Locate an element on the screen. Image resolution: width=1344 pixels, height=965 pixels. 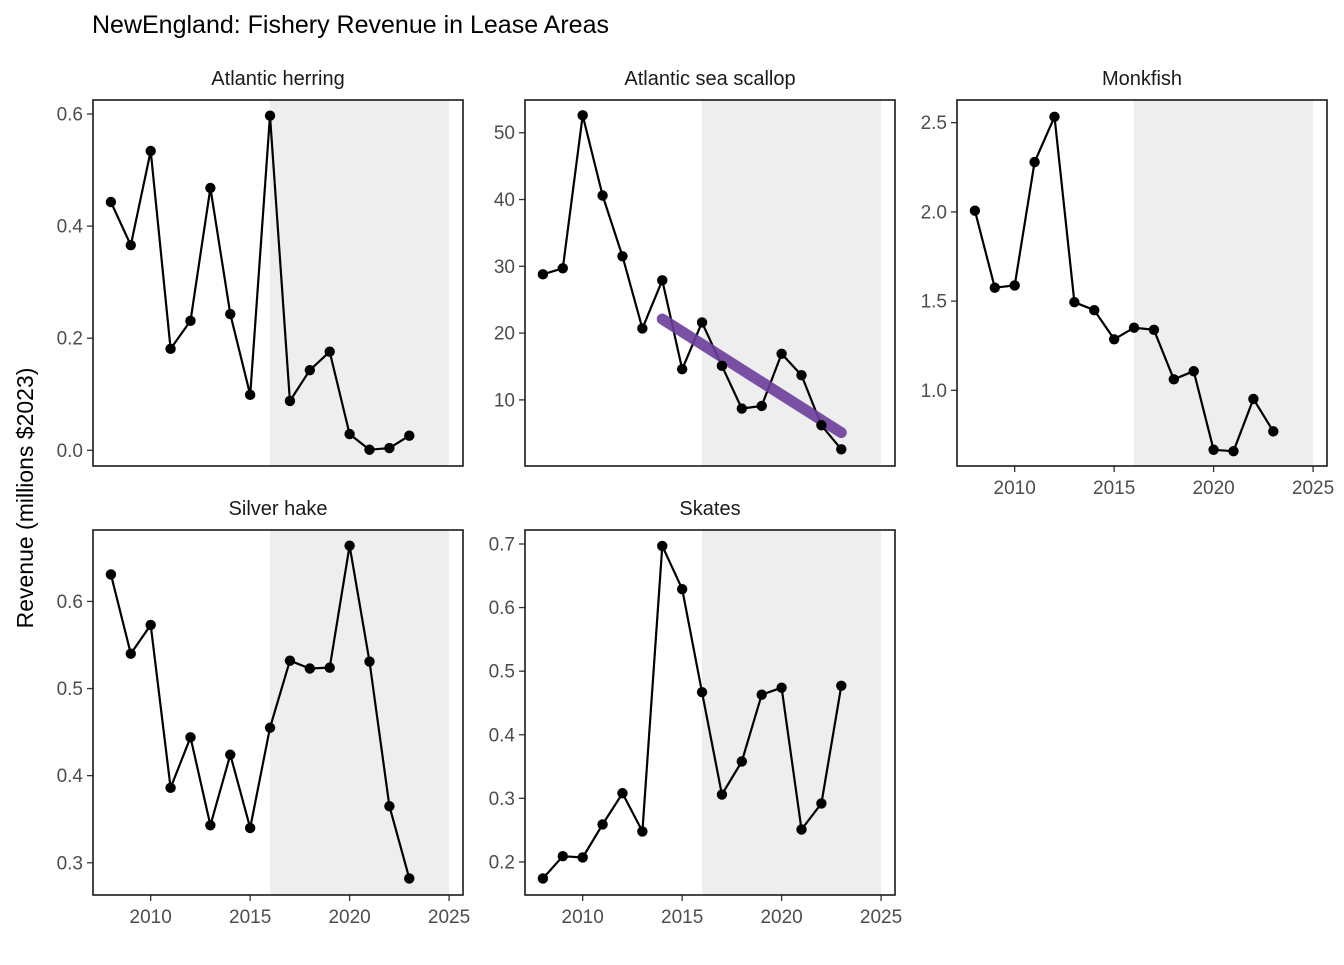
y-tick-label: 2.5 is located at coordinates (934, 123).